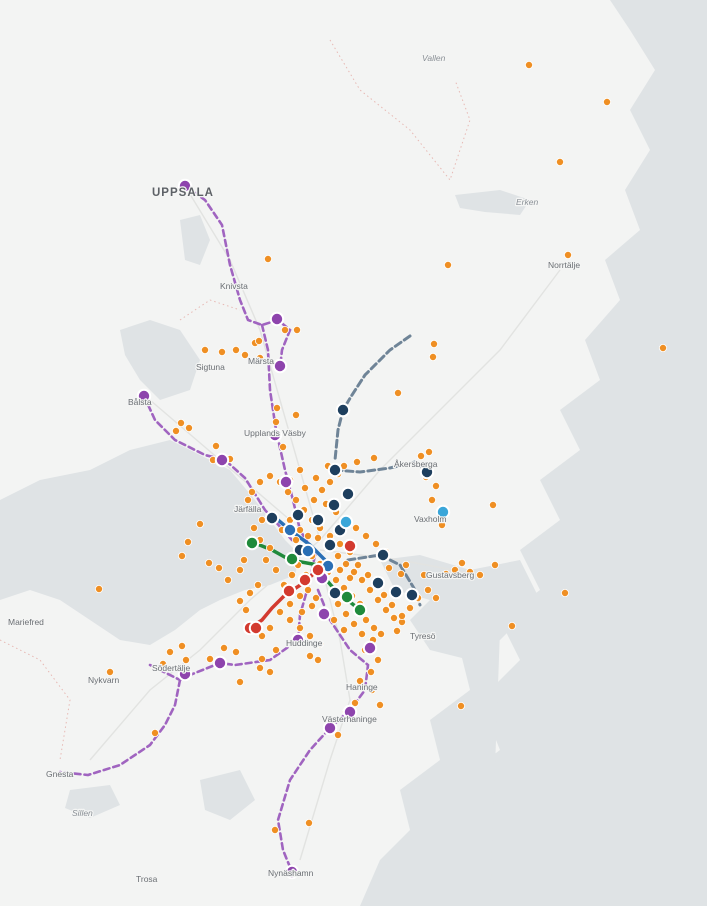  Describe the element at coordinates (140, 402) in the screenshot. I see `label-balsta: Bålsta` at that location.